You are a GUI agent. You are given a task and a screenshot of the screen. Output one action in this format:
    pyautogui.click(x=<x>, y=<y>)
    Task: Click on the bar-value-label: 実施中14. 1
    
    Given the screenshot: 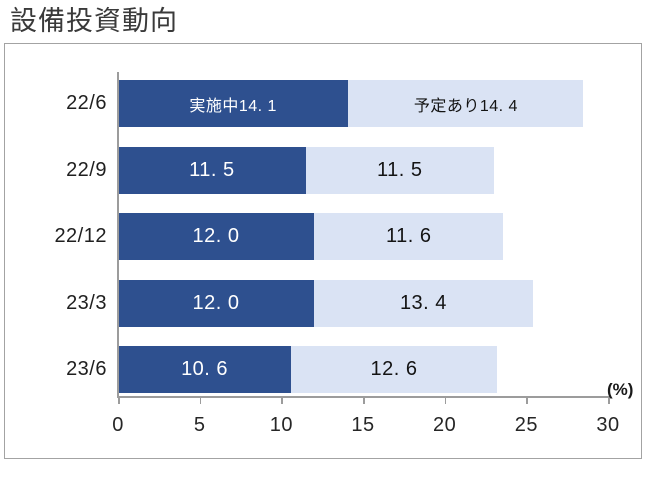 What is the action you would take?
    pyautogui.click(x=233, y=106)
    